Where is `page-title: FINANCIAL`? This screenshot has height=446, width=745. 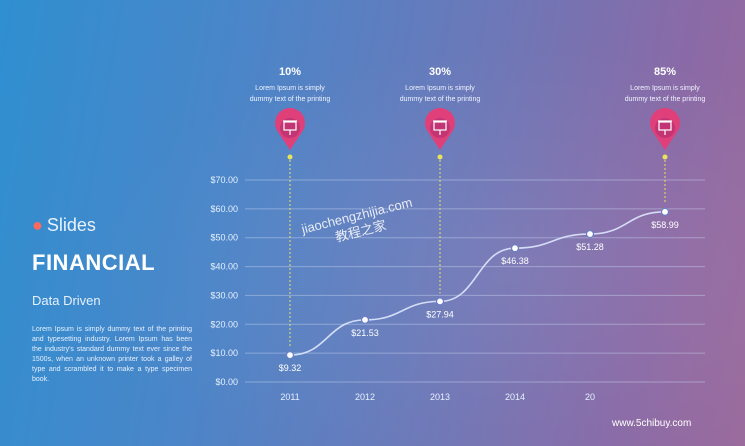 page-title: FINANCIAL is located at coordinates (94, 262).